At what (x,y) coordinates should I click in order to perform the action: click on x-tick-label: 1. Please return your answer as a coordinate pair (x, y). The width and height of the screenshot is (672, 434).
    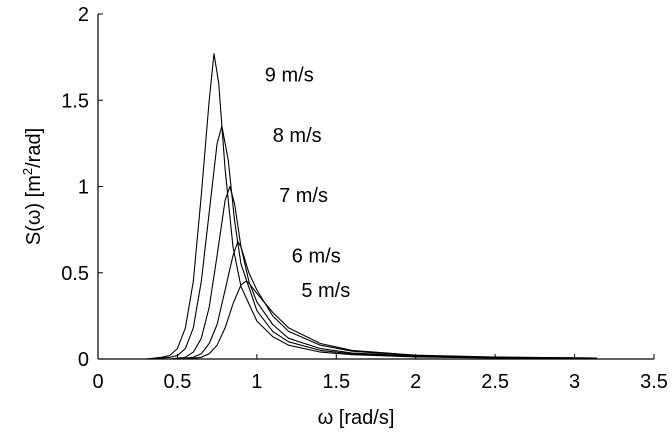
    Looking at the image, I should click on (256, 382).